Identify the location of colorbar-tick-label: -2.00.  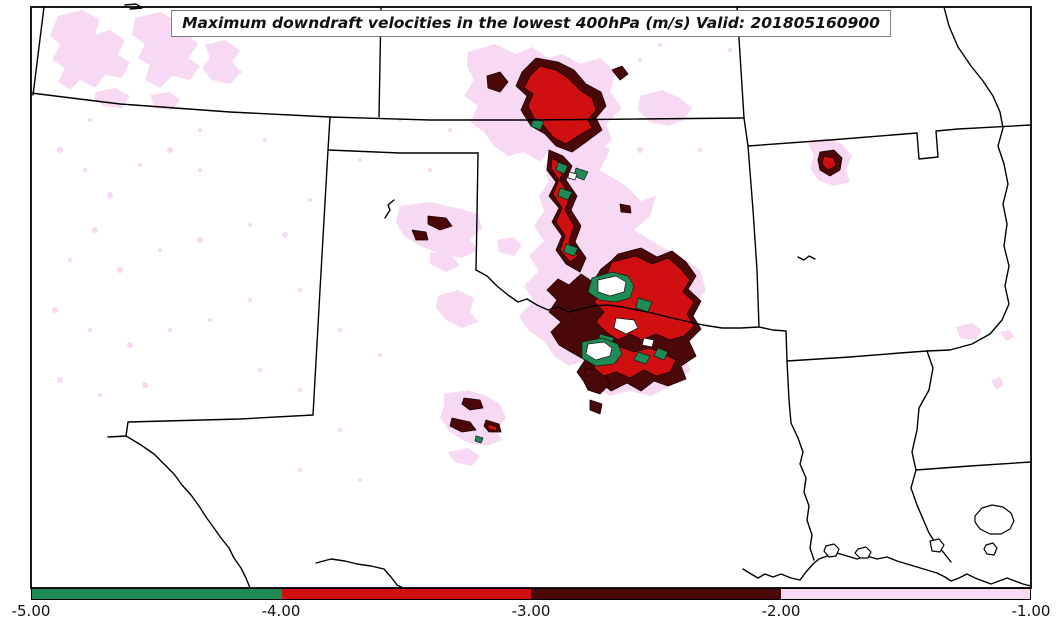
(781, 611).